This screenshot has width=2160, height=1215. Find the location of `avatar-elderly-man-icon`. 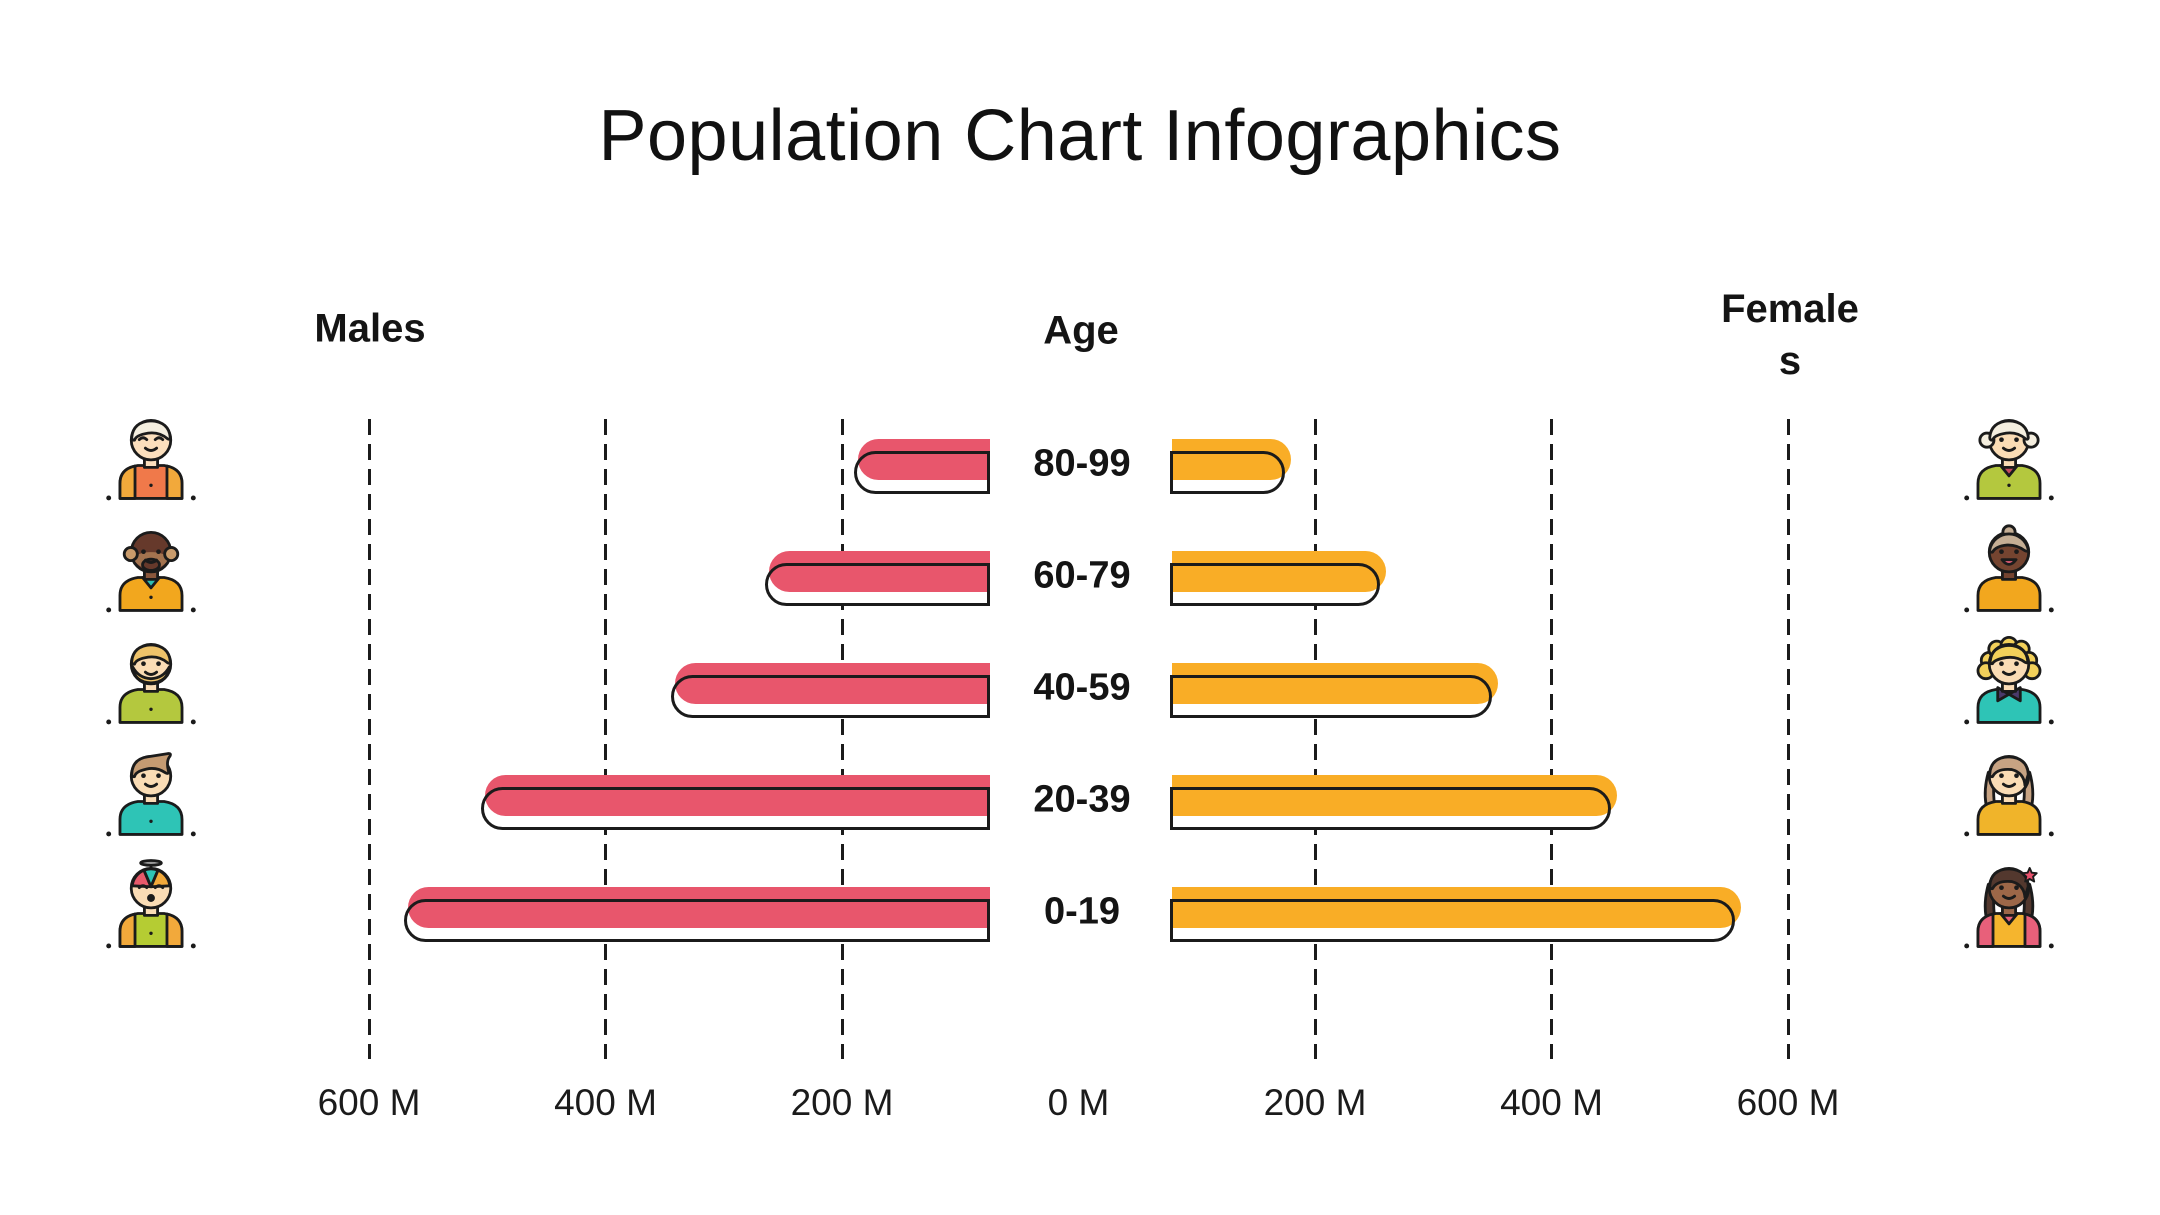

avatar-elderly-man-icon is located at coordinates (151, 458).